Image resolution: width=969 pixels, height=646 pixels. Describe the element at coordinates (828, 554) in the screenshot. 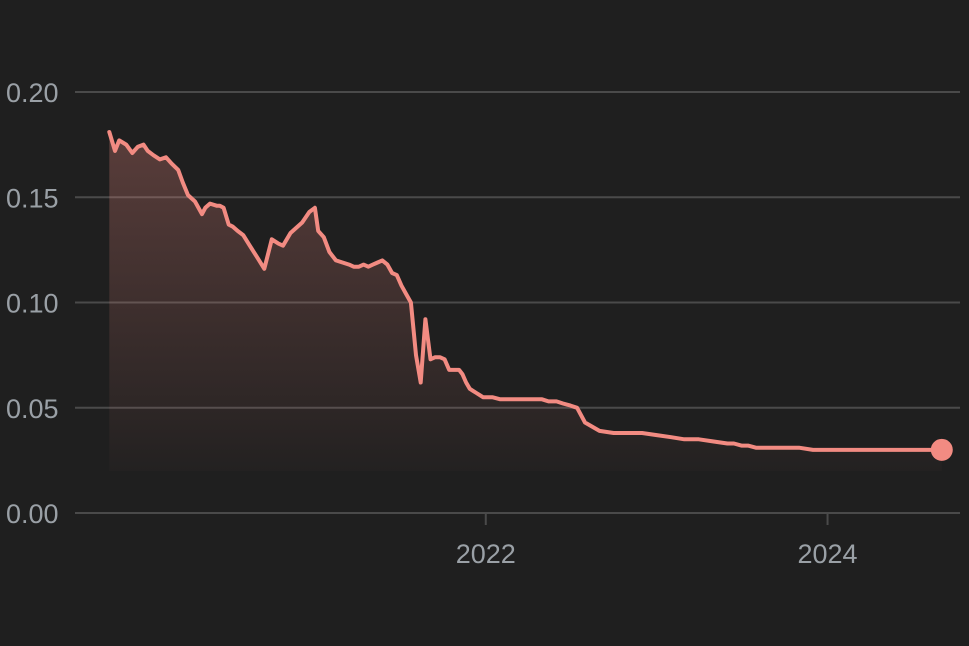

I see `x-tick-label: 2024` at that location.